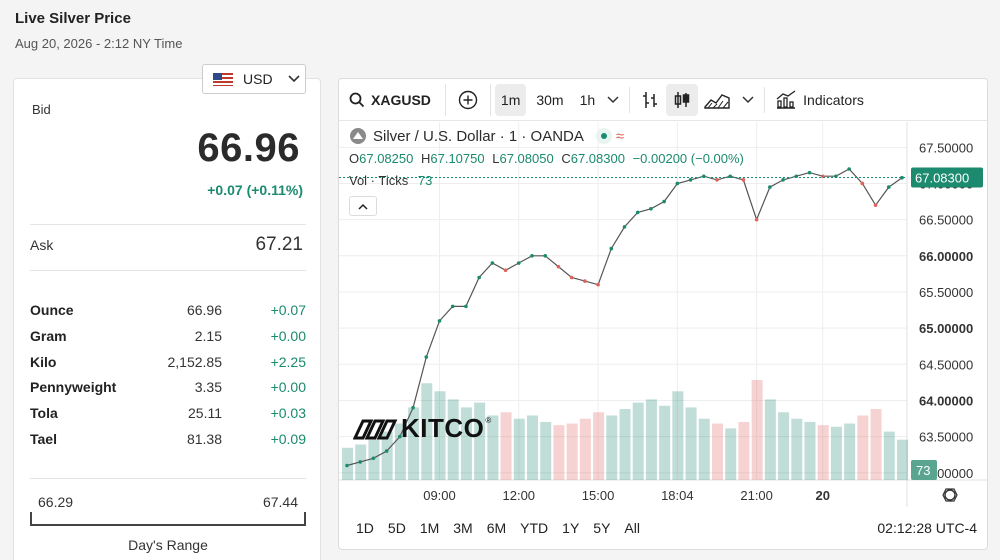  Describe the element at coordinates (488, 420) in the screenshot. I see `registered-mark: ®` at that location.